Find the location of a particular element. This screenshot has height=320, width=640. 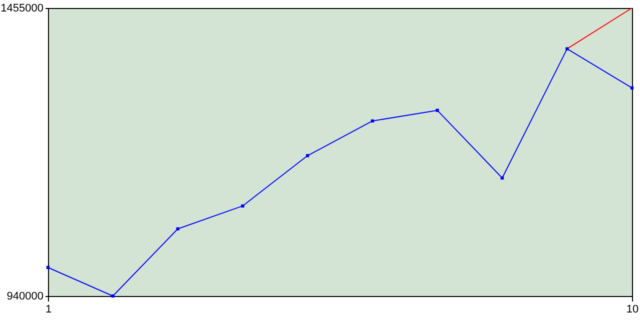

y-tick-label: 1455000 is located at coordinates (22, 8).